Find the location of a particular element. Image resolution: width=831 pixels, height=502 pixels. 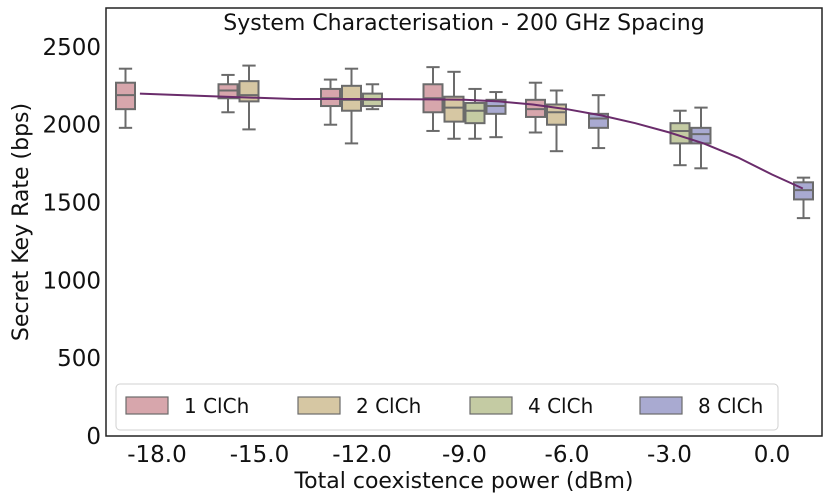

legend-item-1-clch: 1 ClCh is located at coordinates (187, 406).